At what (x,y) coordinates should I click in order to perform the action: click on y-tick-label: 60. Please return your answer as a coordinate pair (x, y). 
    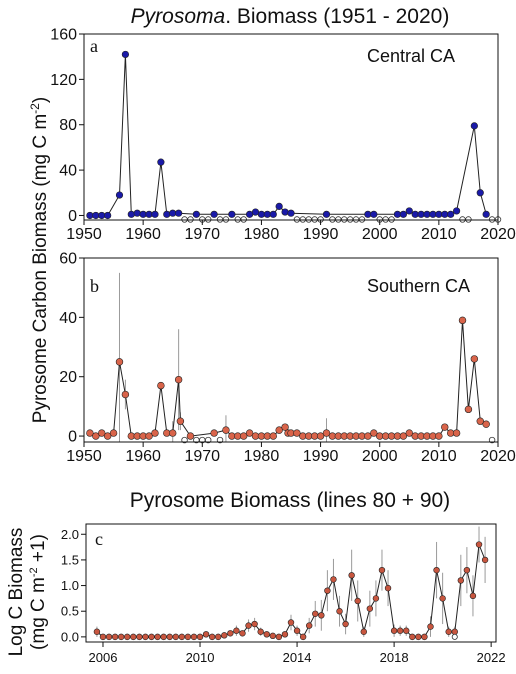
    Looking at the image, I should click on (68, 259).